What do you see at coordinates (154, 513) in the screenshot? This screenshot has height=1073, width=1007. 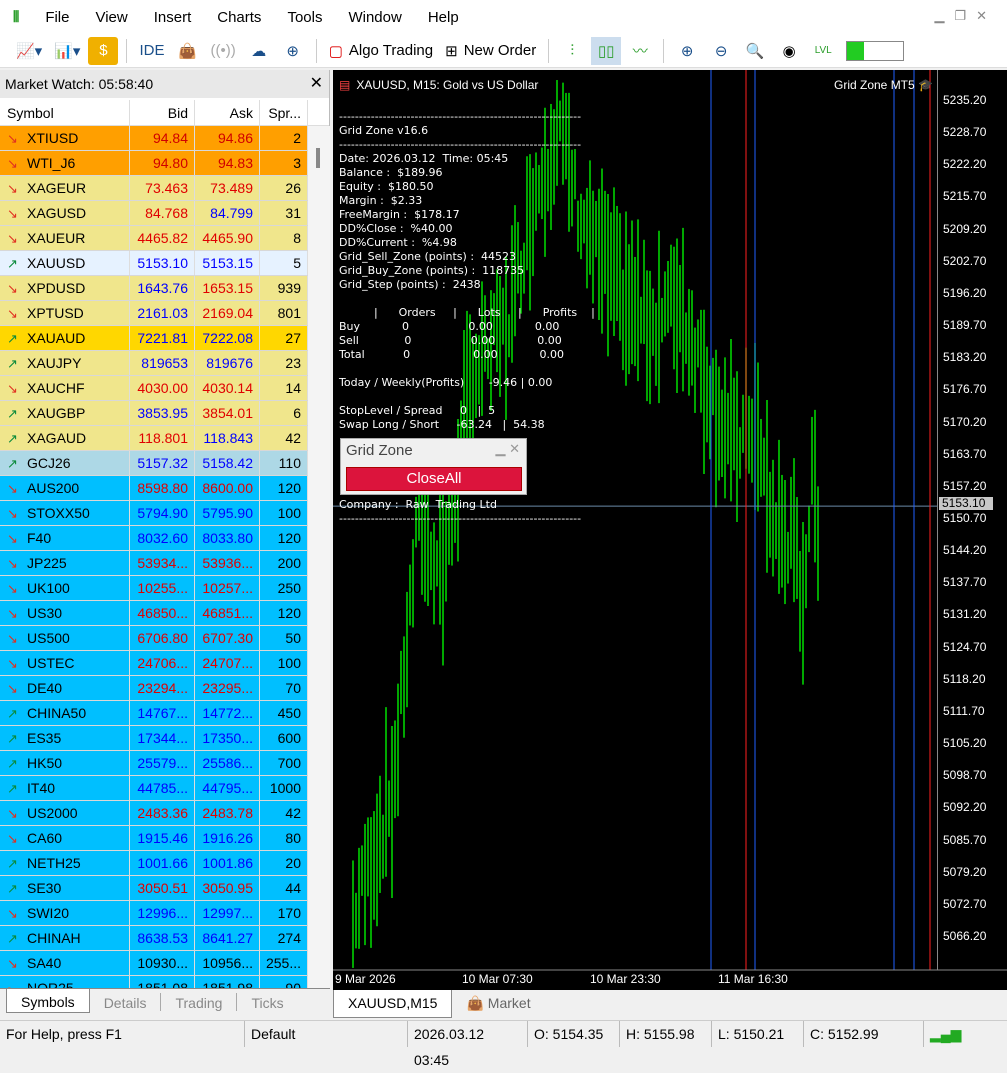 I see `symbol-row: ↘ STOXX50 5794.90 5795.90 100` at bounding box center [154, 513].